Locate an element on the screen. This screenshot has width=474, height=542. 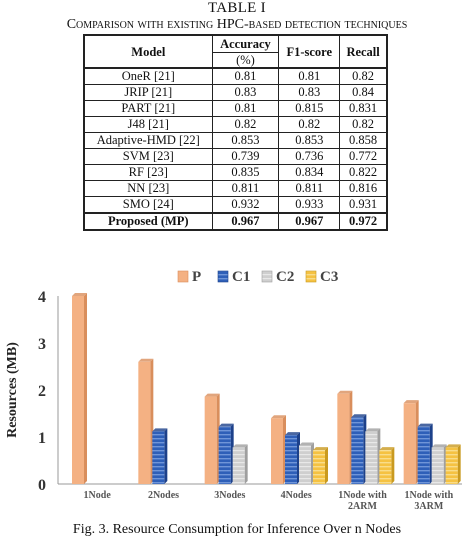
legend-label: C1 is located at coordinates (241, 277).